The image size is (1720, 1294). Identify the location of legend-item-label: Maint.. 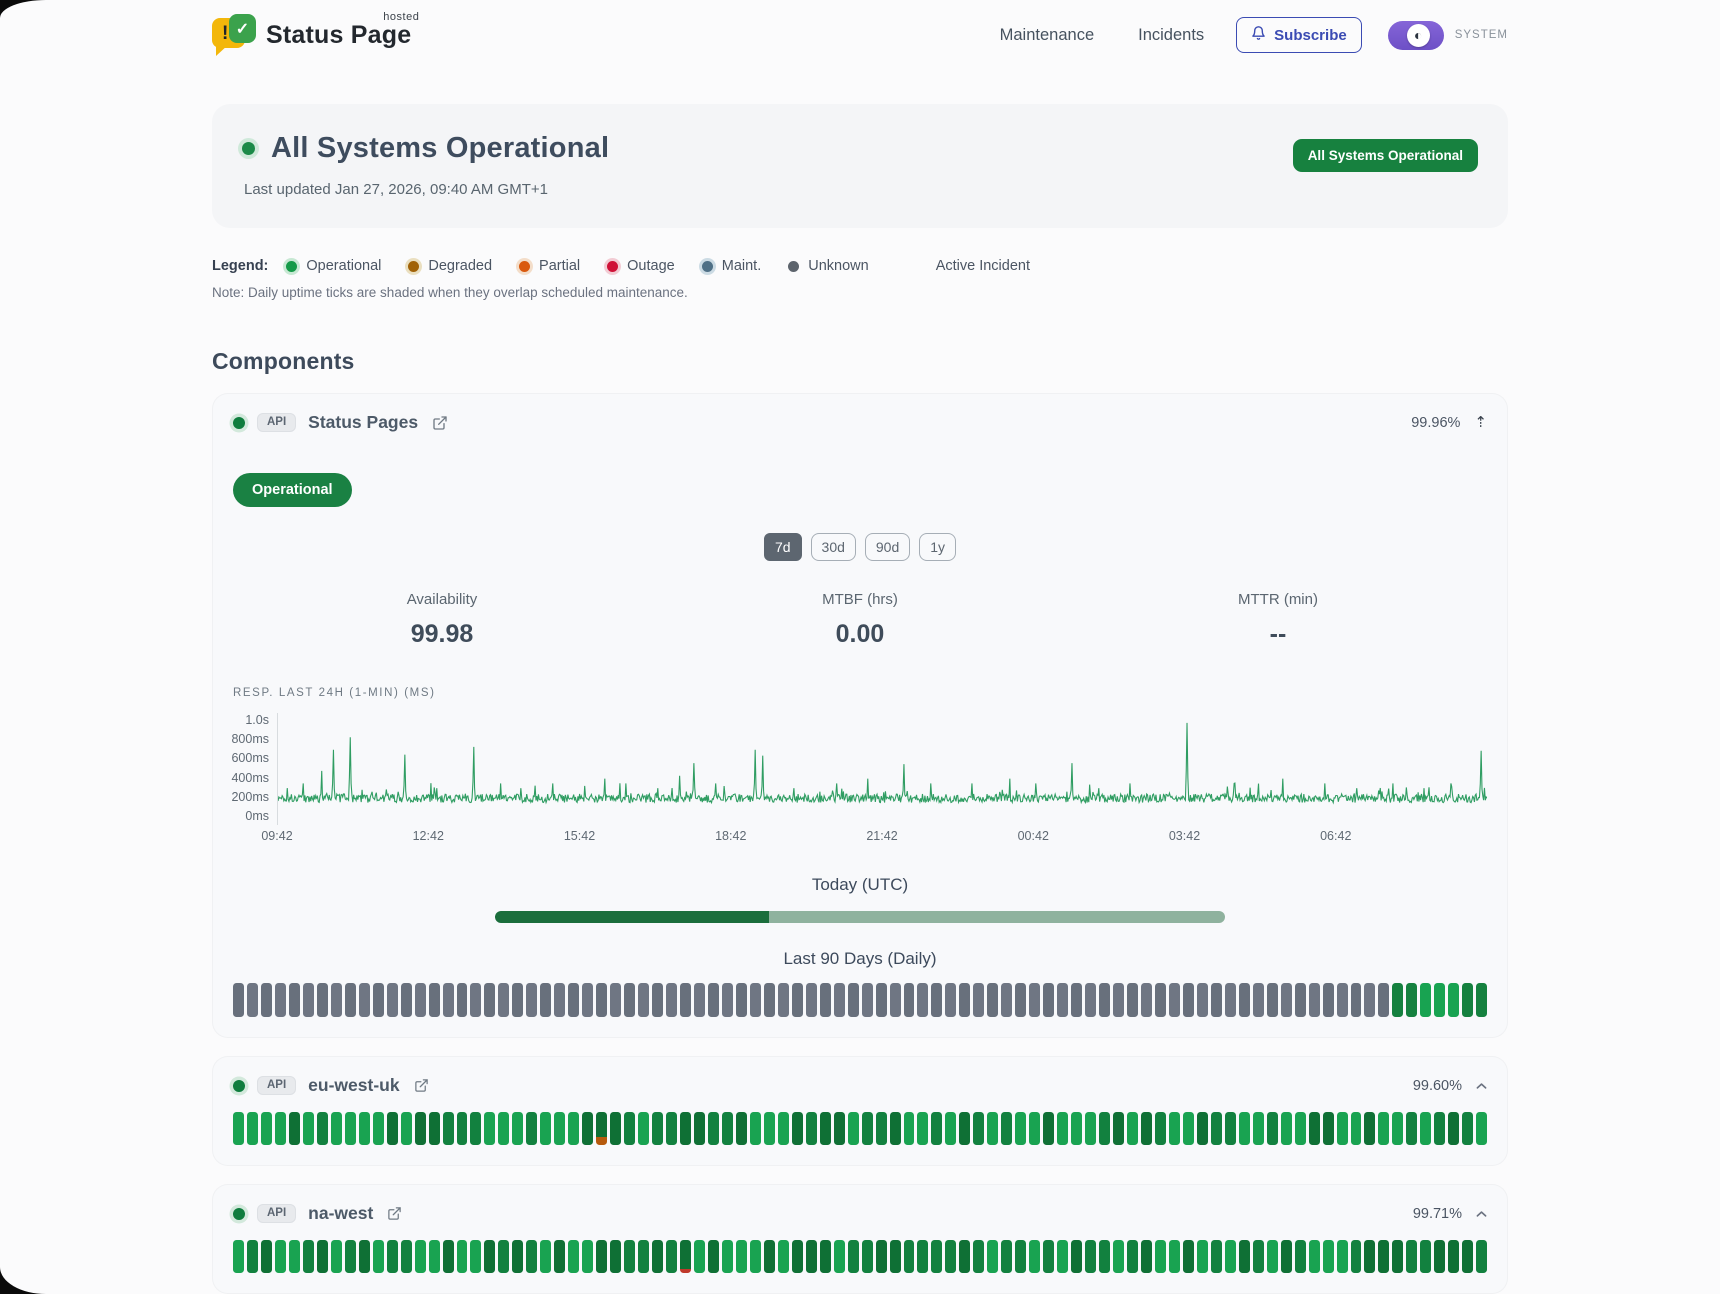
(741, 266).